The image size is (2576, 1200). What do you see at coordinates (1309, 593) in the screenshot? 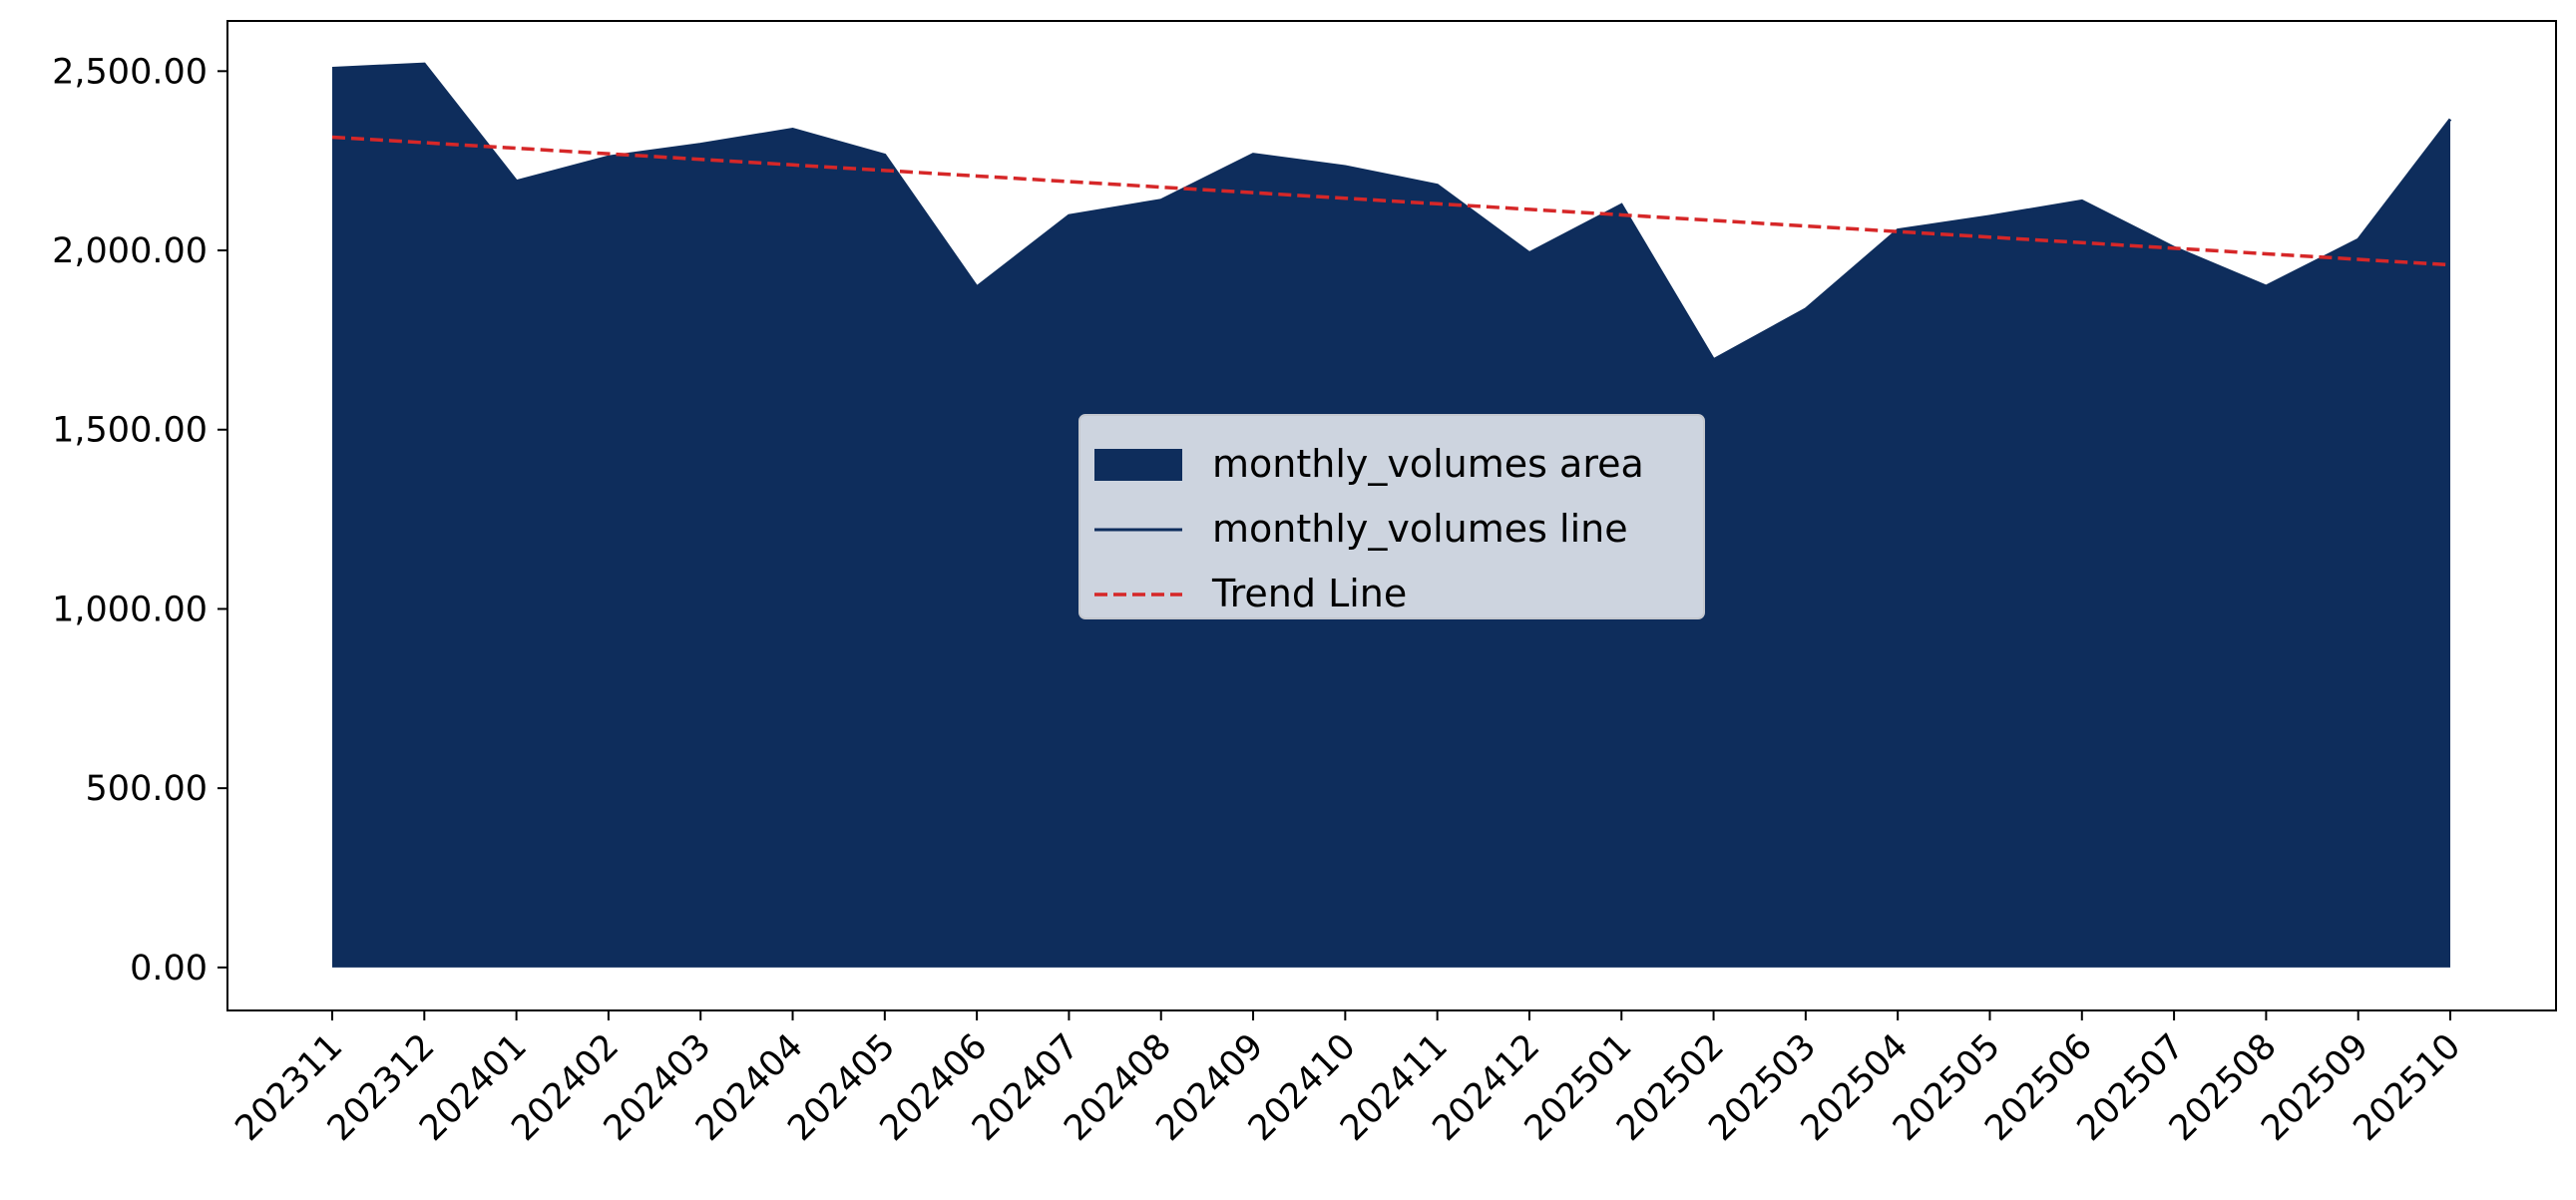
I see `legend-label: Trend Line` at bounding box center [1309, 593].